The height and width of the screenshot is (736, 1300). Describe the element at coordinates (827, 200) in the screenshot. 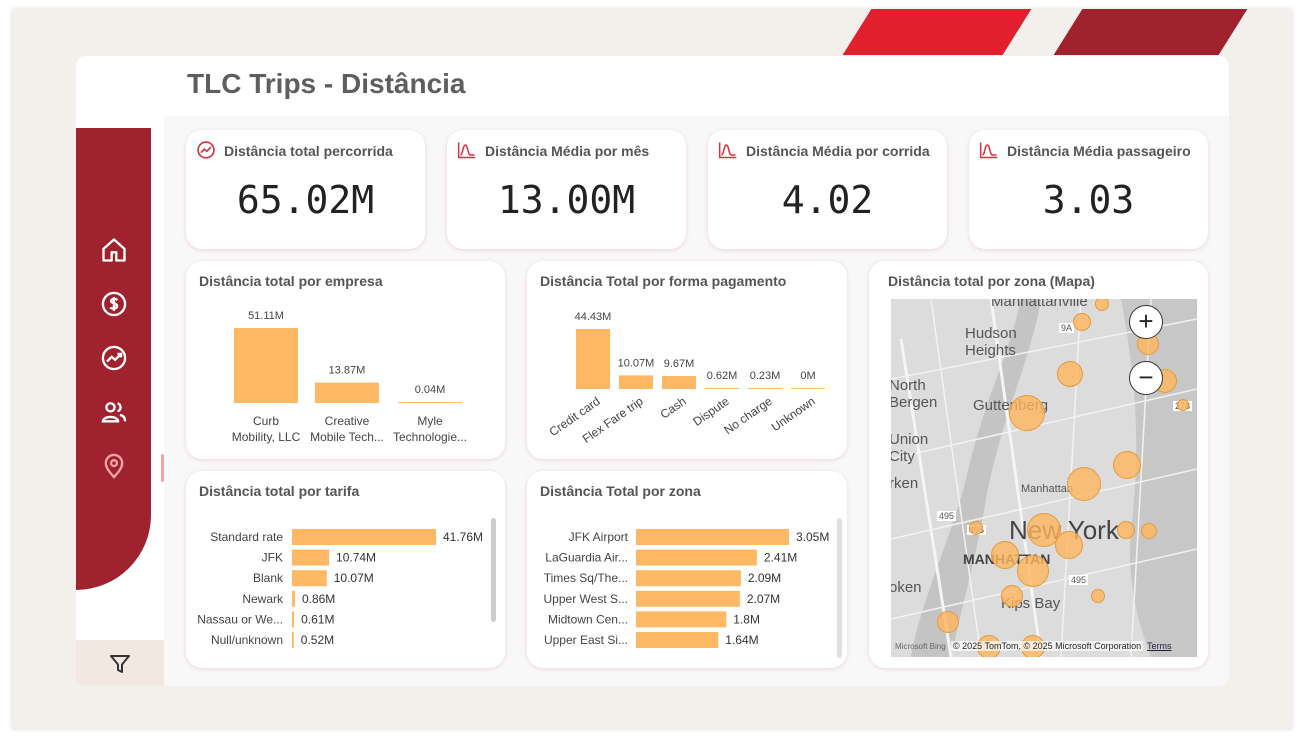

I see `kpi-value: 4.02` at that location.